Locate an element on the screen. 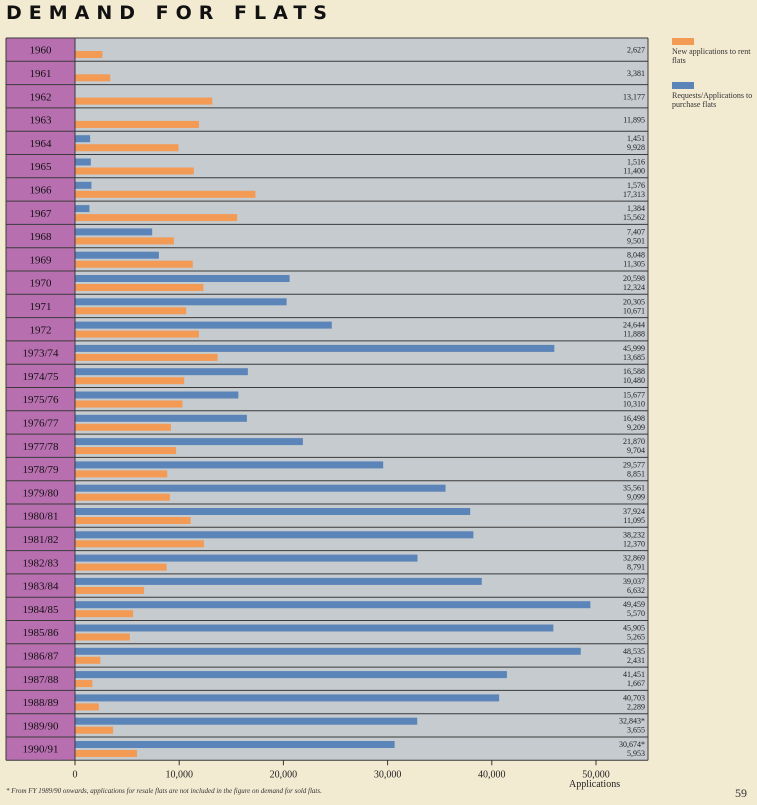  category-label: 1968 is located at coordinates (41, 237).